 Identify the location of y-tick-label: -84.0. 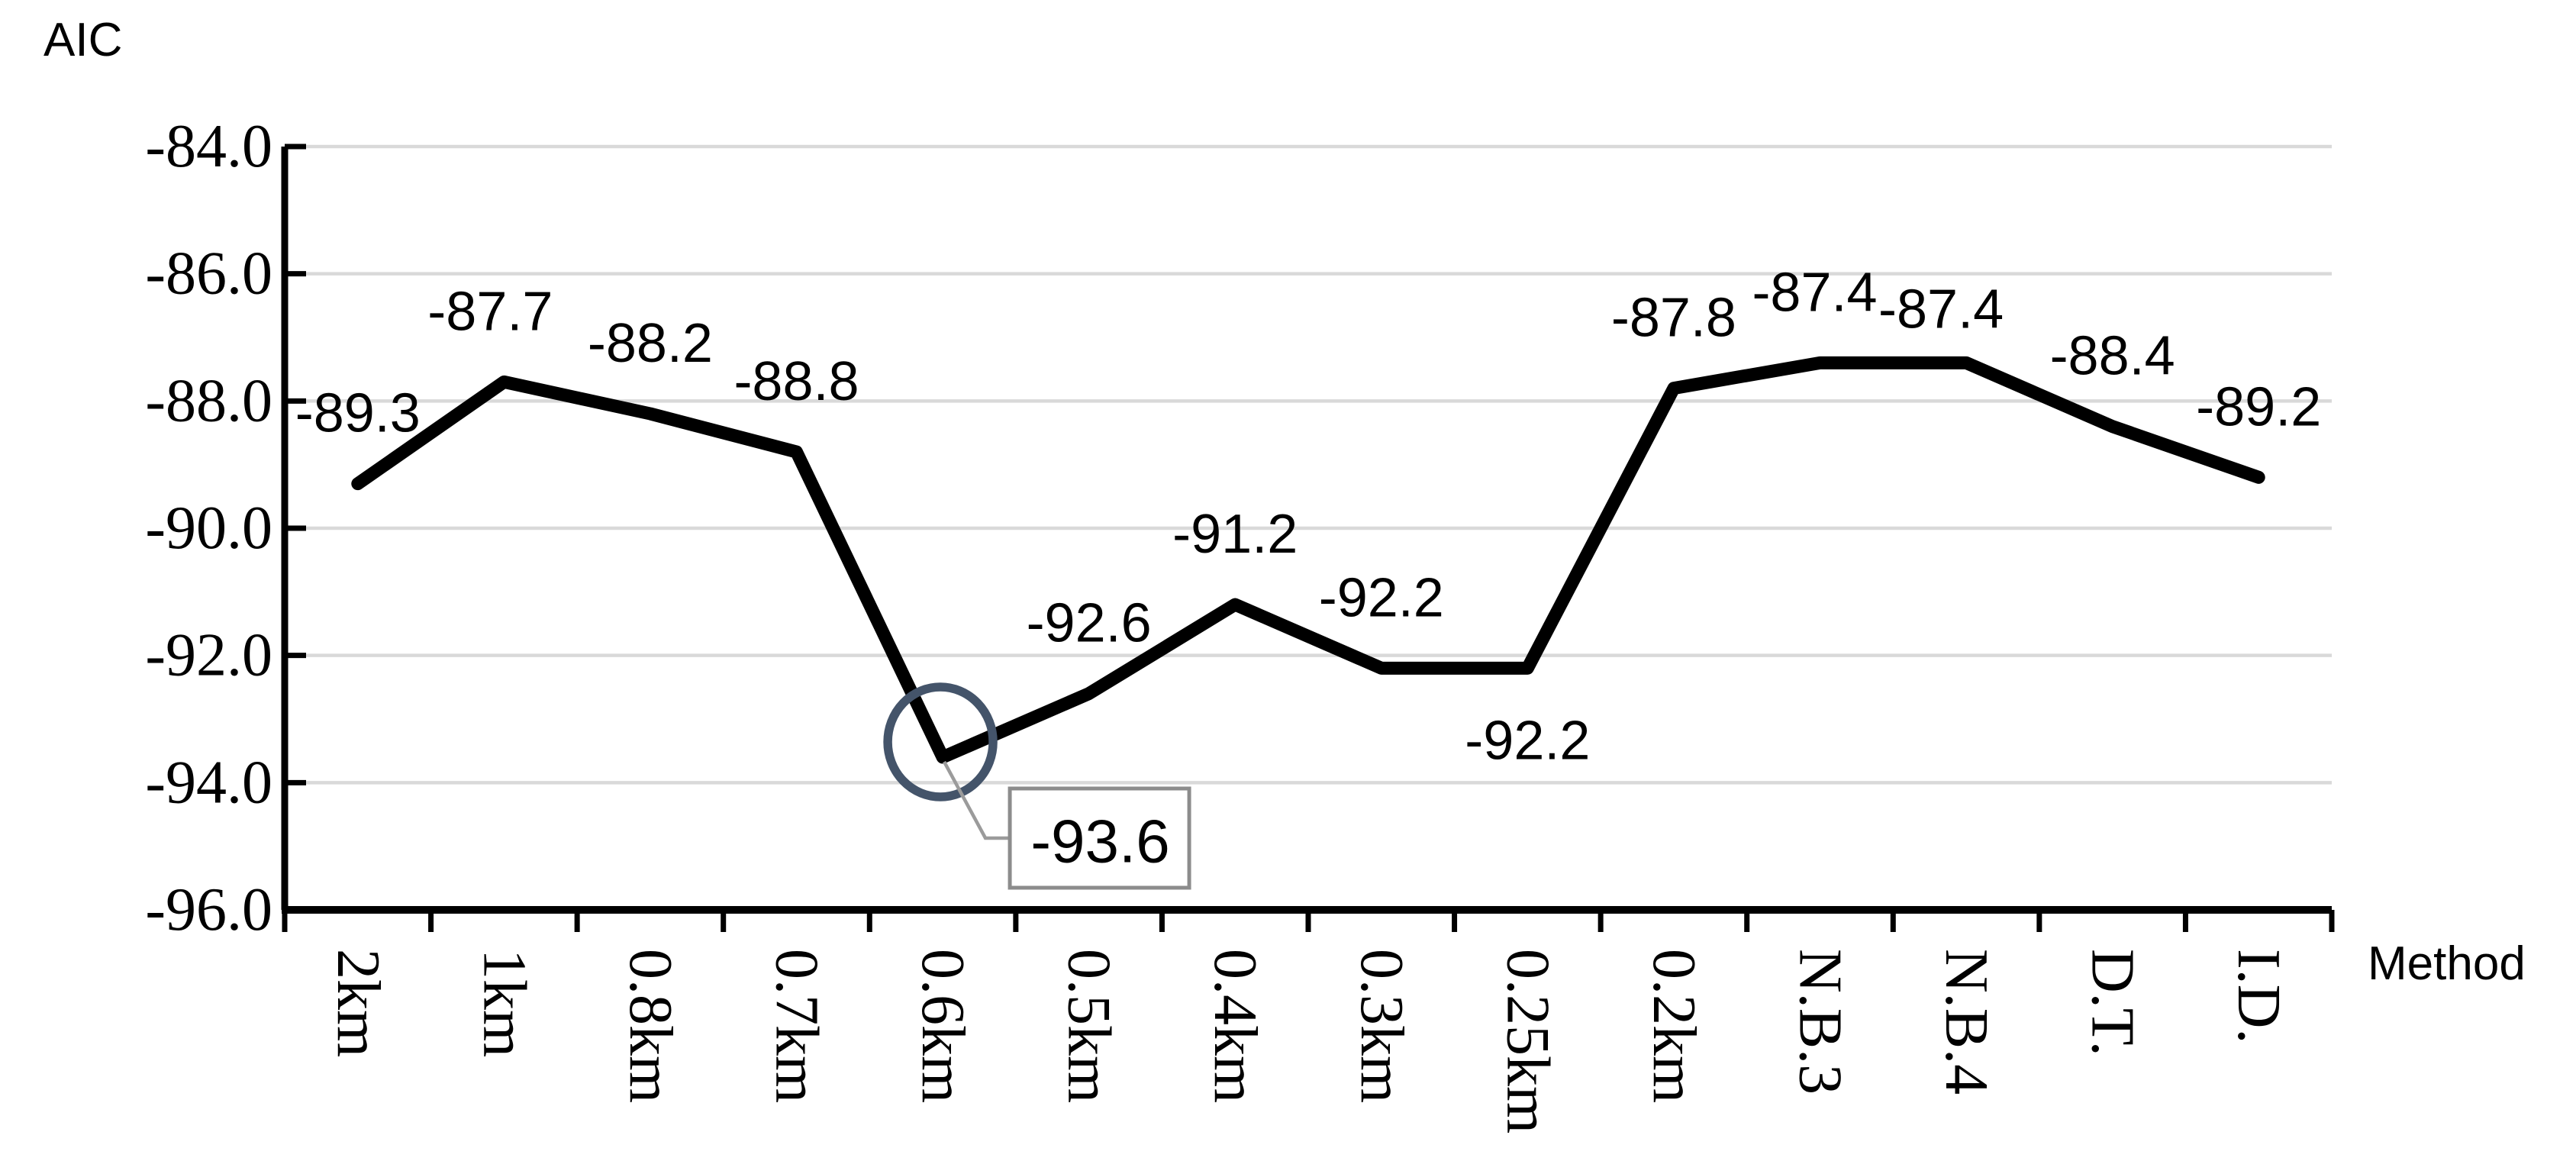
(209, 147).